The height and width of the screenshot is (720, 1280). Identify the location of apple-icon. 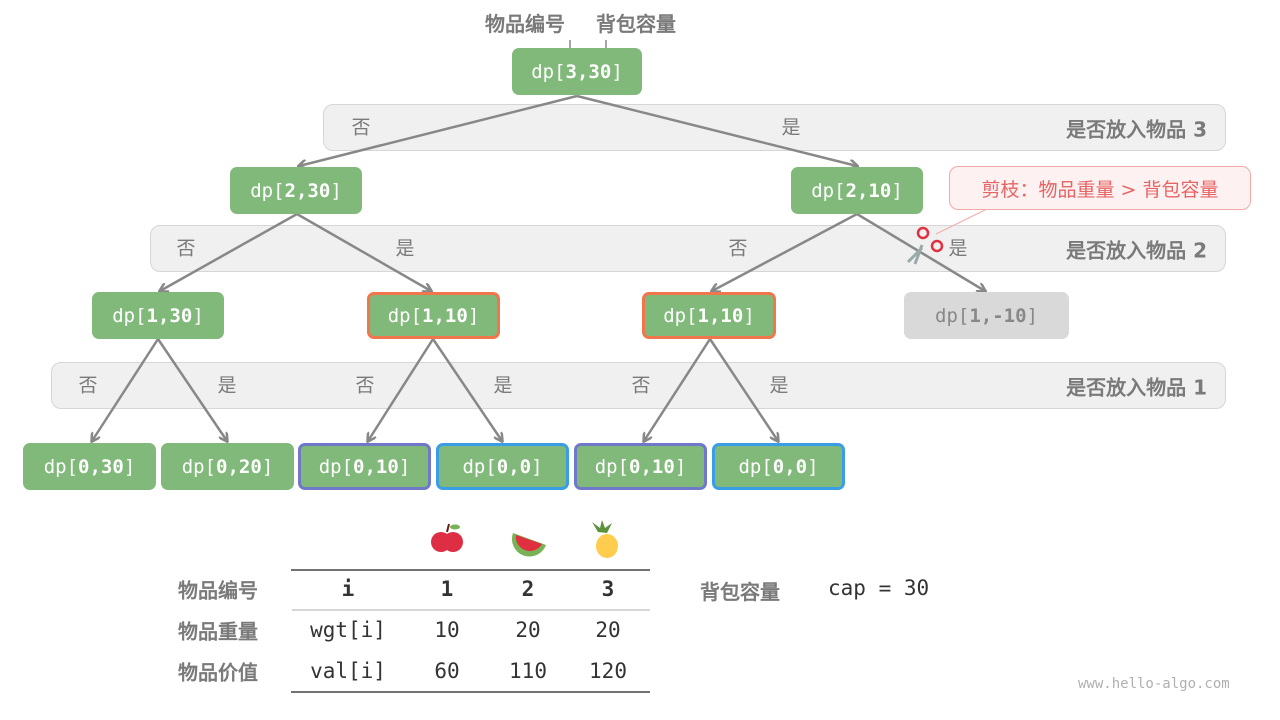
(447, 537).